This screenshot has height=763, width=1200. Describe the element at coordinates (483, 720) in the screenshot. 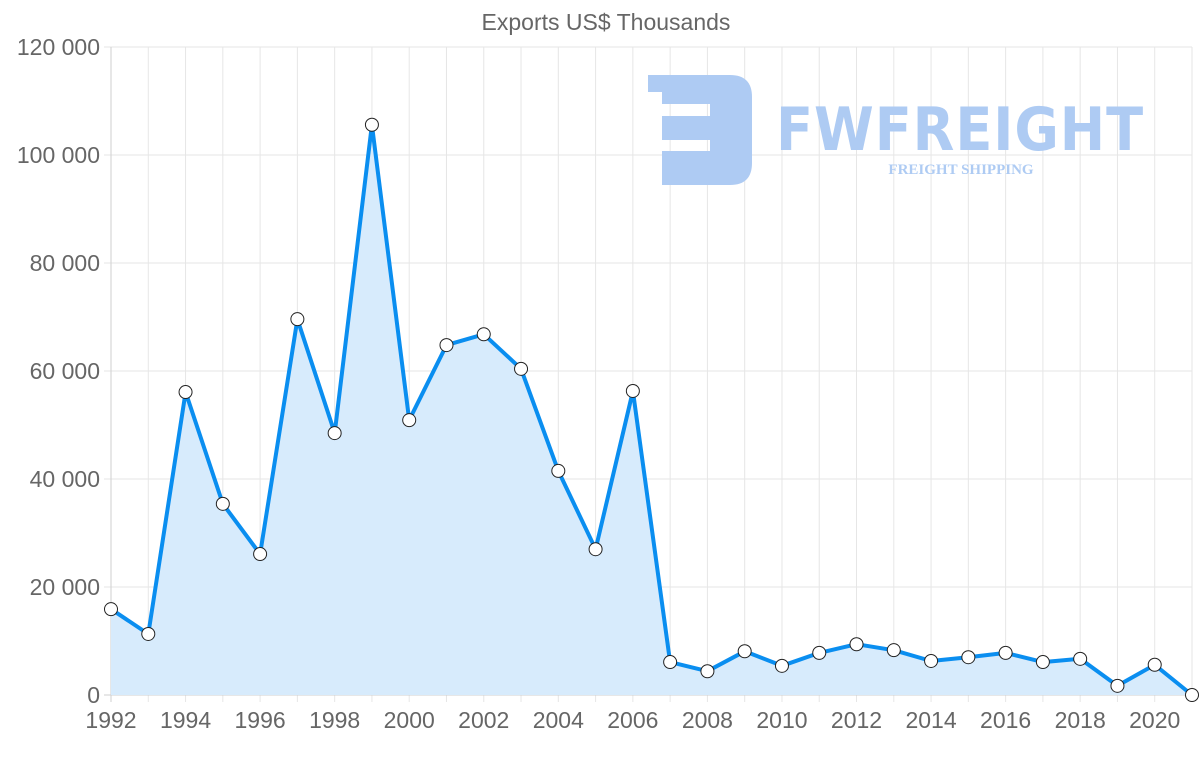

I see `x-tick-label: 2002` at that location.